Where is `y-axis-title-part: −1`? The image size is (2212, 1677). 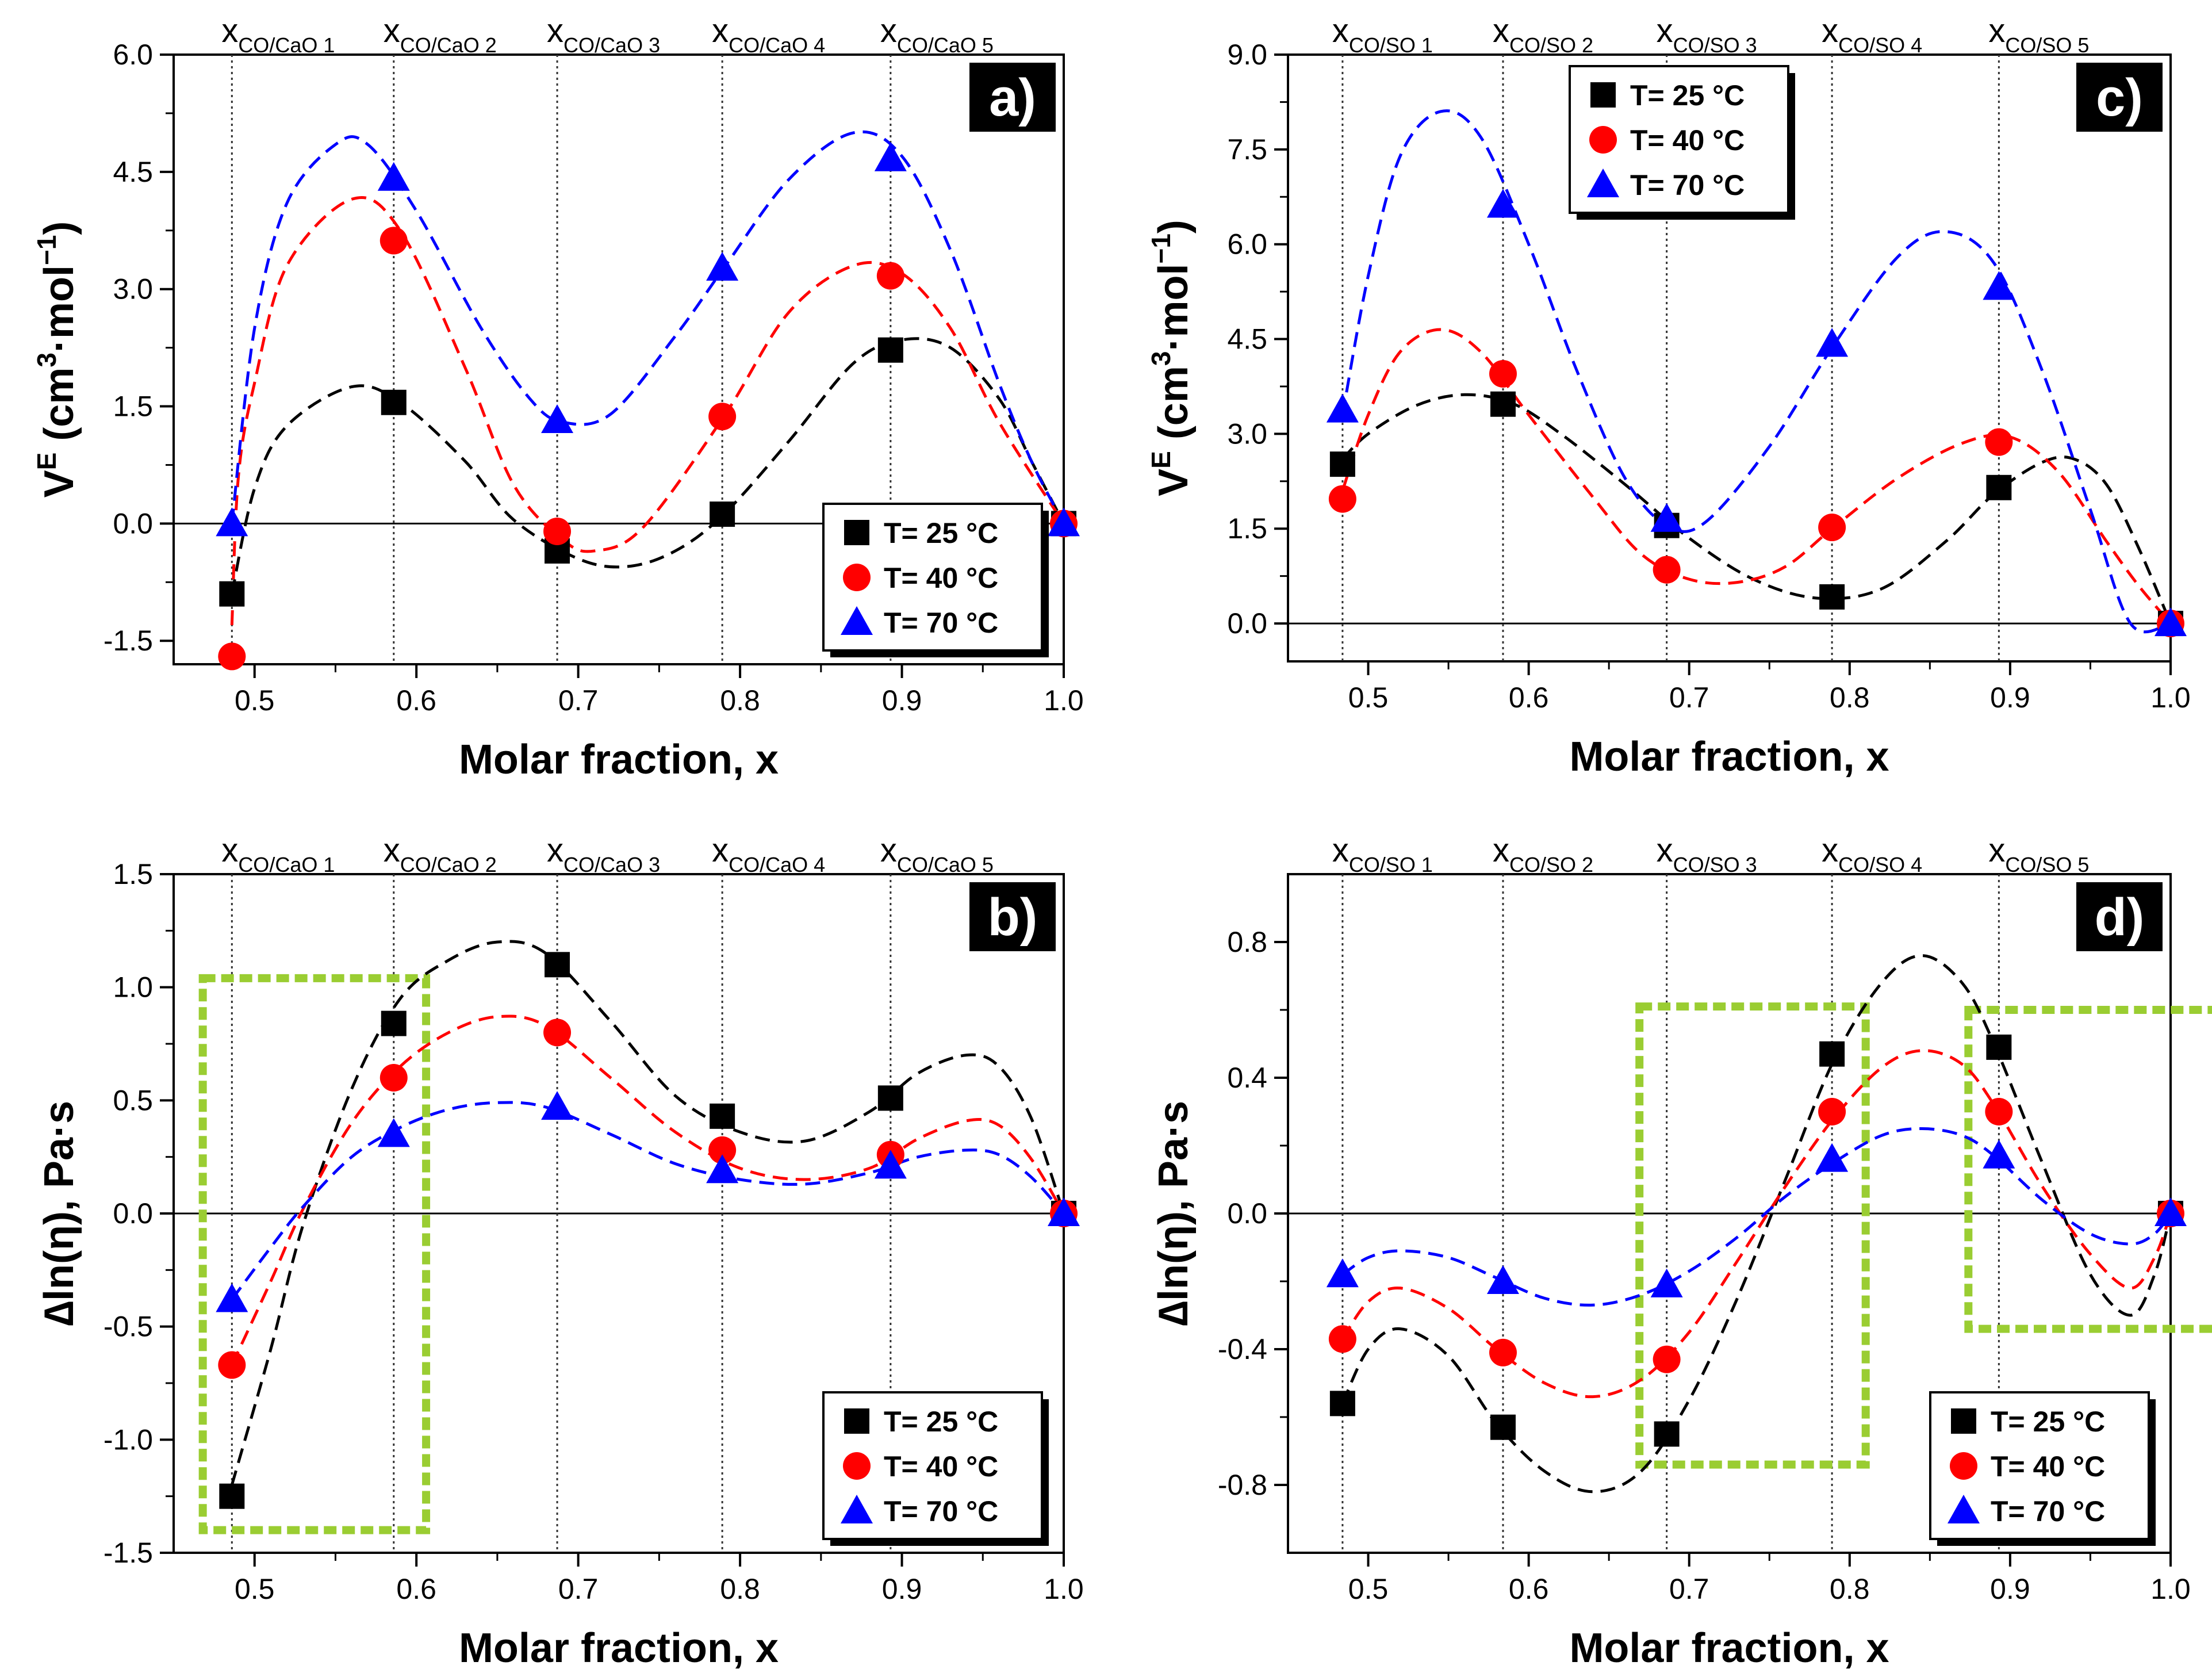
y-axis-title-part: −1 is located at coordinates (1161, 248).